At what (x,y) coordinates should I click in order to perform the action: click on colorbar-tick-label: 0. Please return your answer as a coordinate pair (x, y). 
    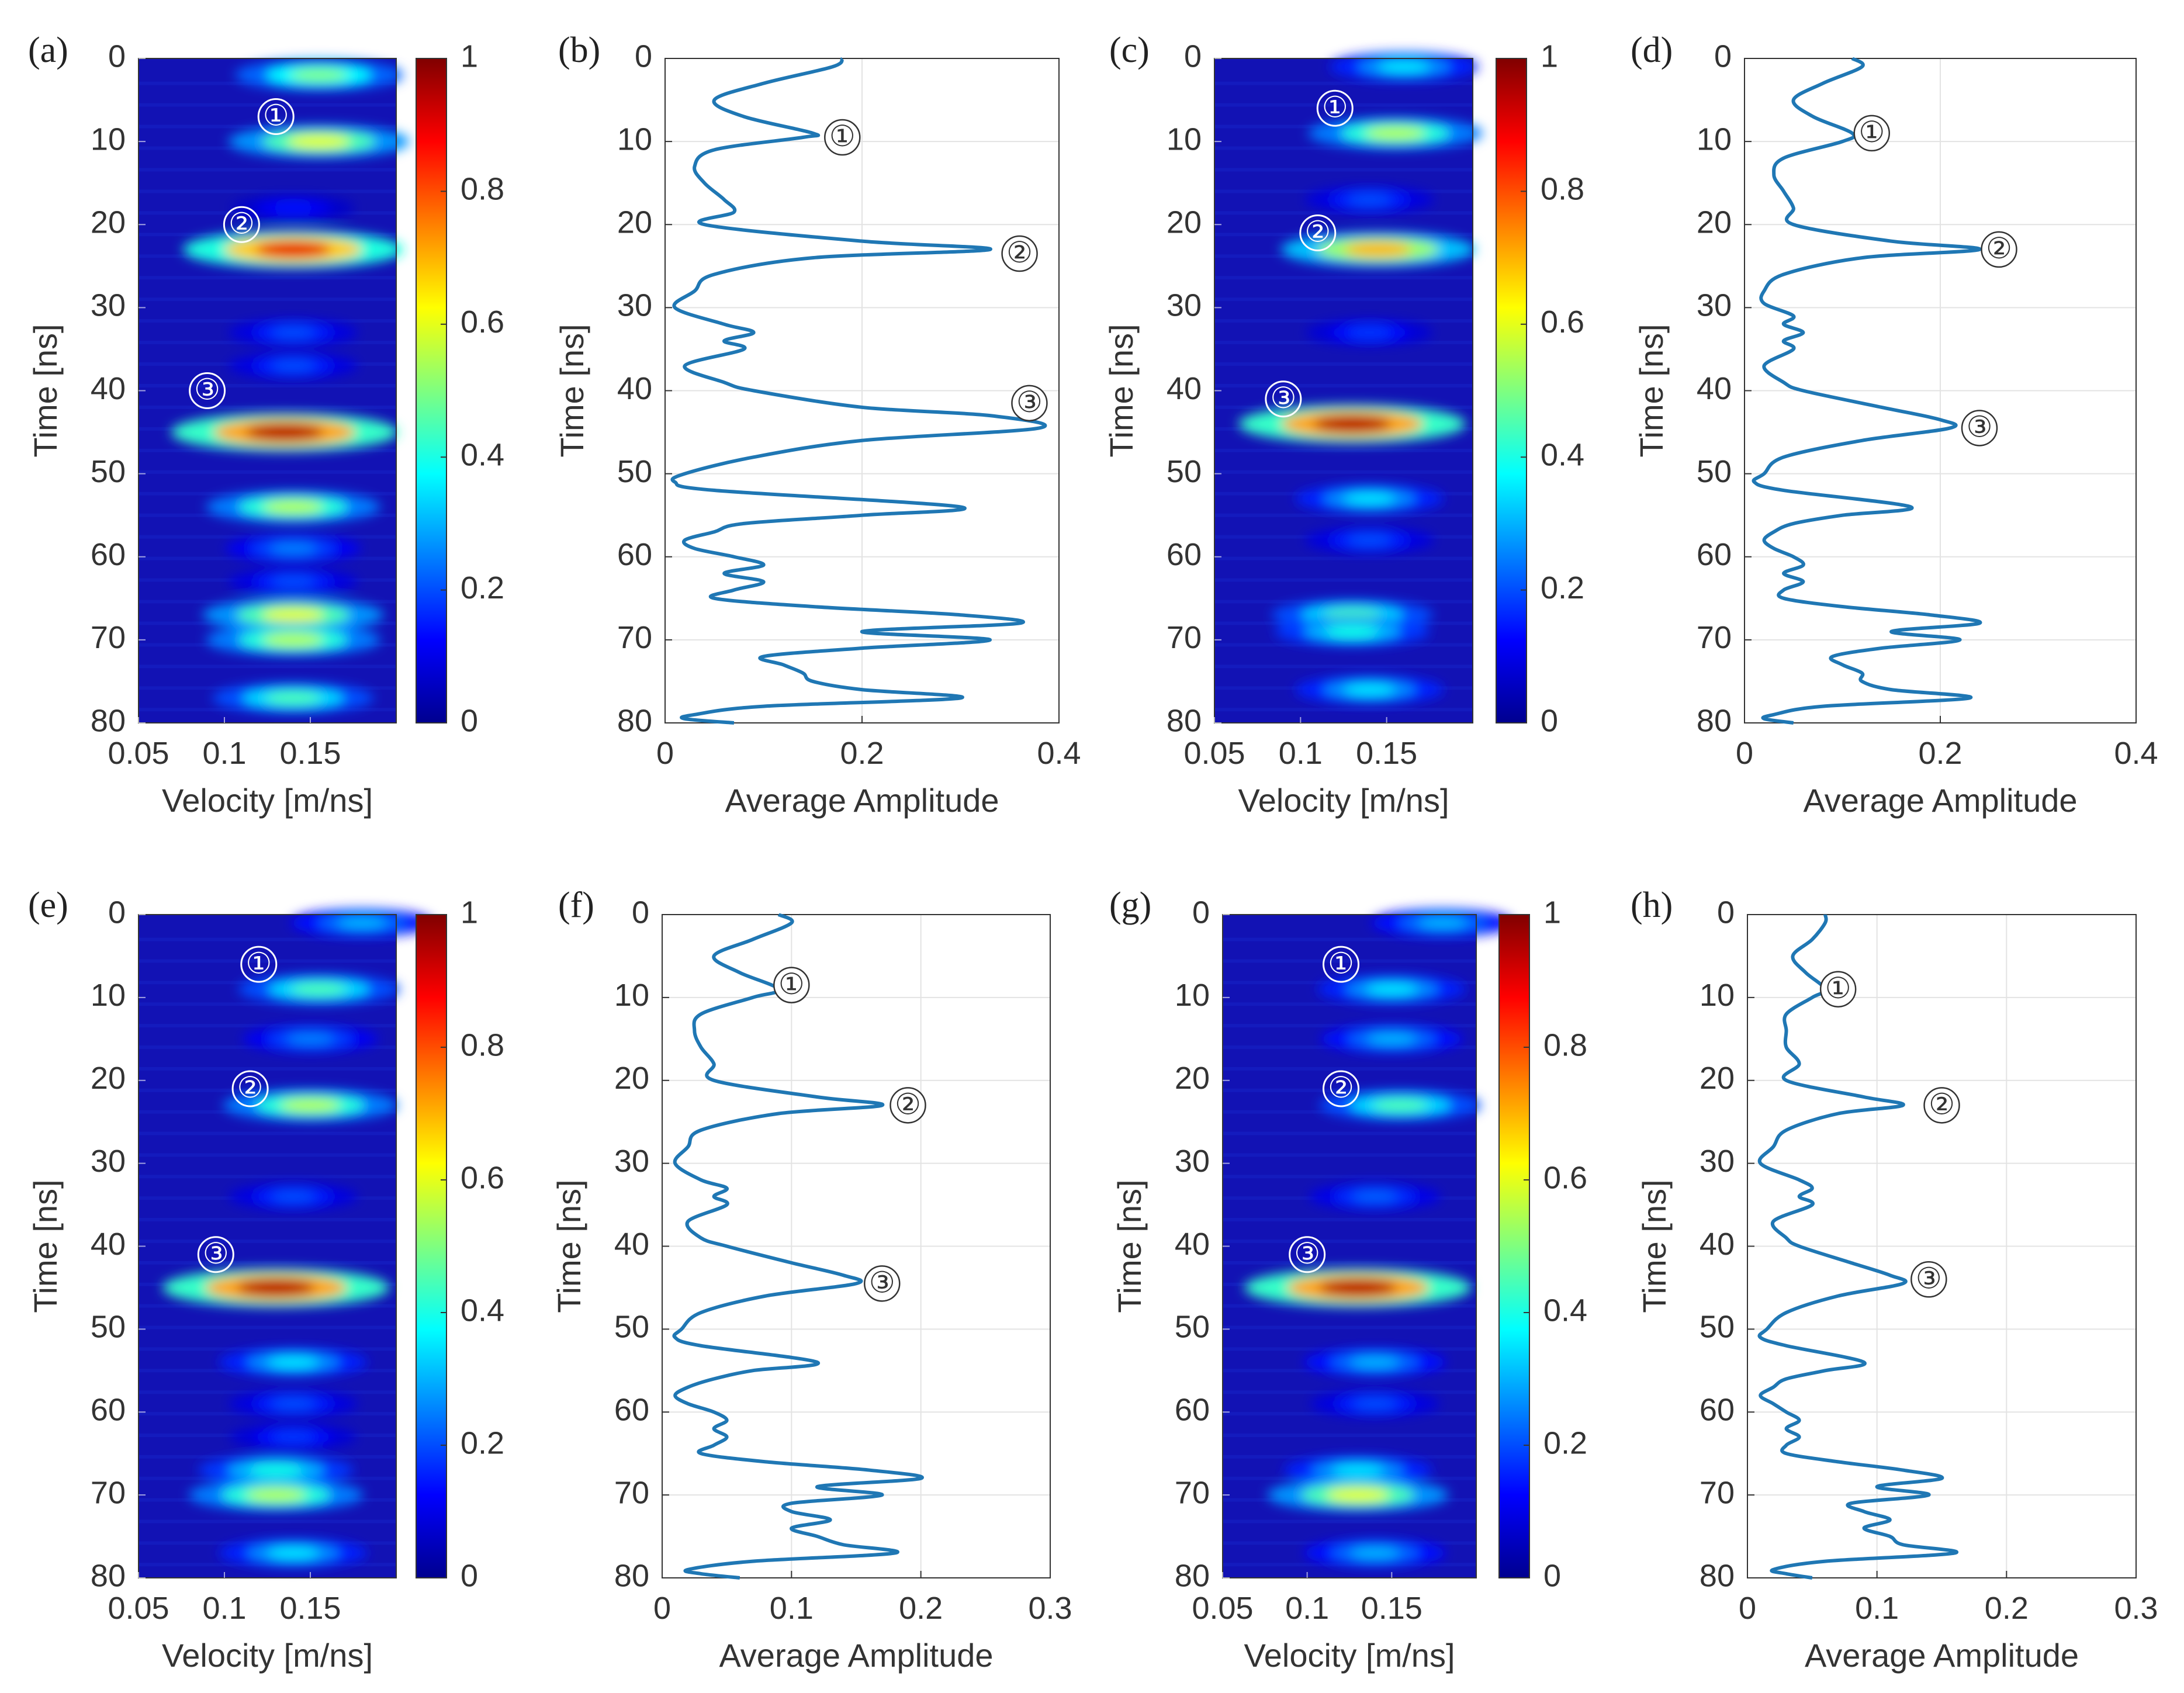
    Looking at the image, I should click on (1552, 1575).